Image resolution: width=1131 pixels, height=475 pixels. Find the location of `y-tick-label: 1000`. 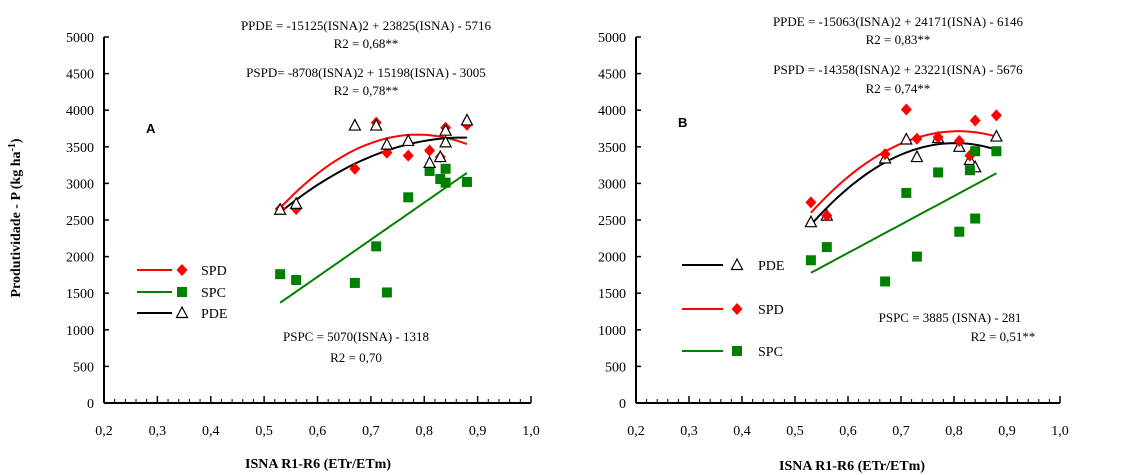

y-tick-label: 1000 is located at coordinates (612, 331).